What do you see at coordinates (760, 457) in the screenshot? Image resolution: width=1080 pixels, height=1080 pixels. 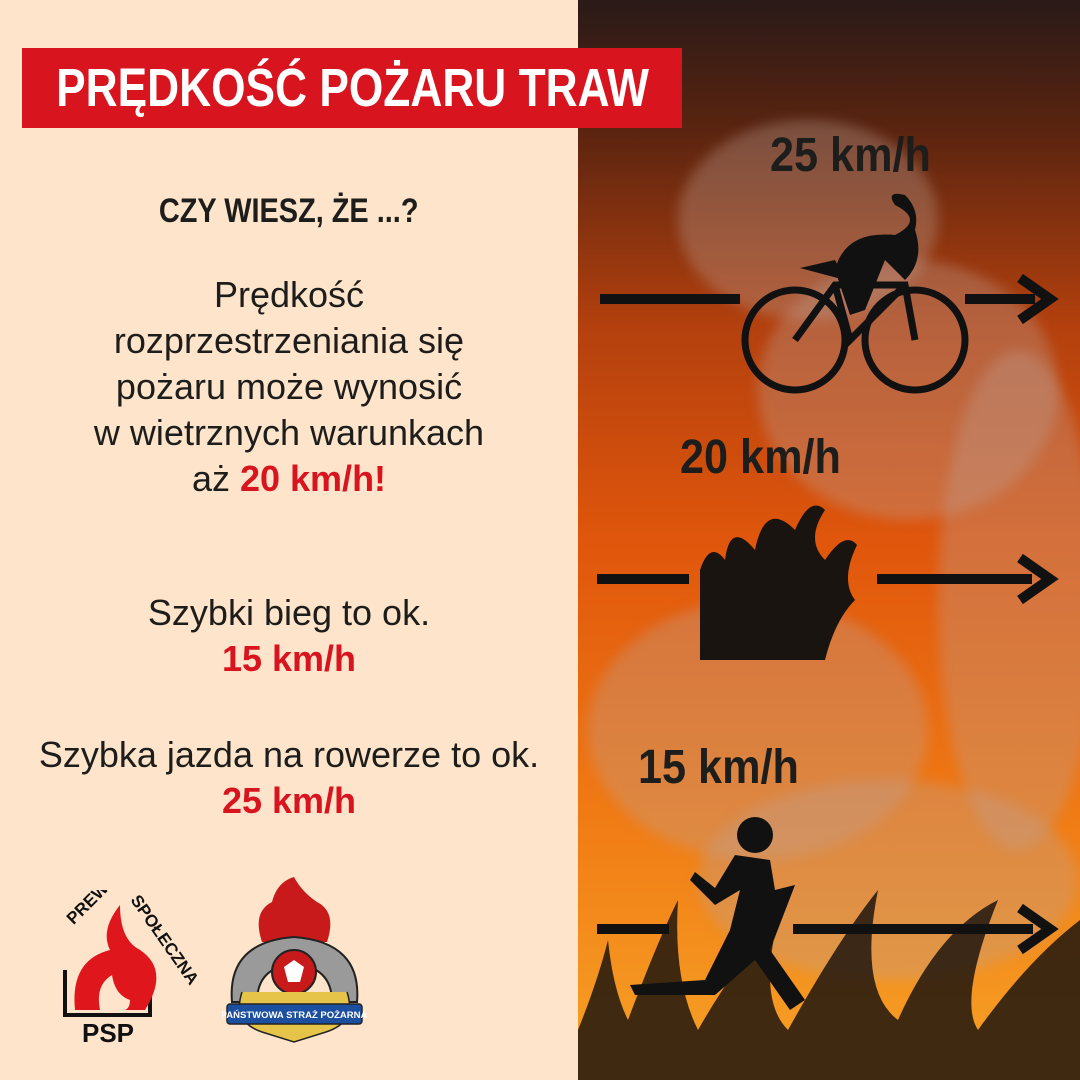 I see `speed-label-fire: 20 km/h` at bounding box center [760, 457].